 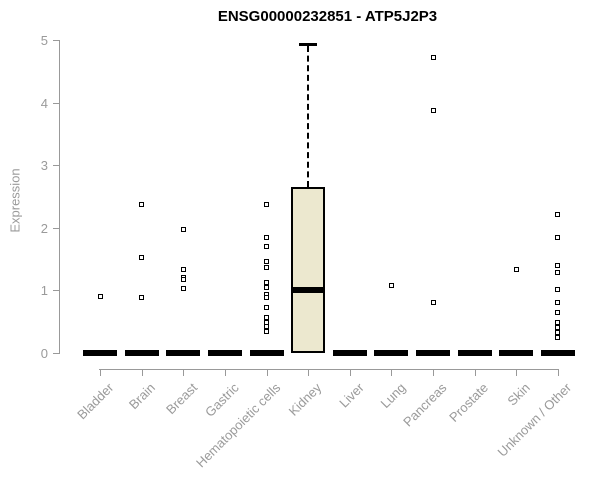 What do you see at coordinates (95, 401) in the screenshot?
I see `x-tick-label: Bladder` at bounding box center [95, 401].